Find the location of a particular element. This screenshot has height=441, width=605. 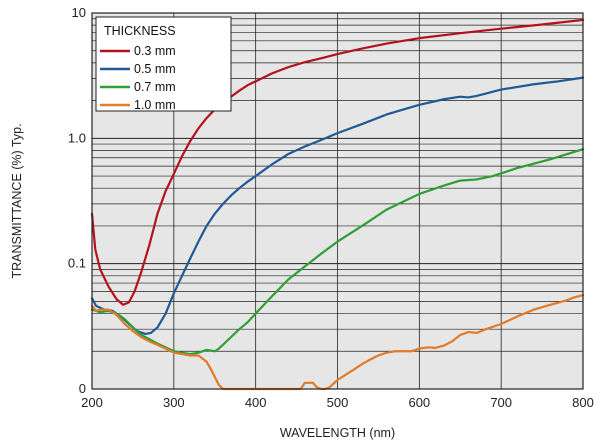

legend-box is located at coordinates (163, 64).